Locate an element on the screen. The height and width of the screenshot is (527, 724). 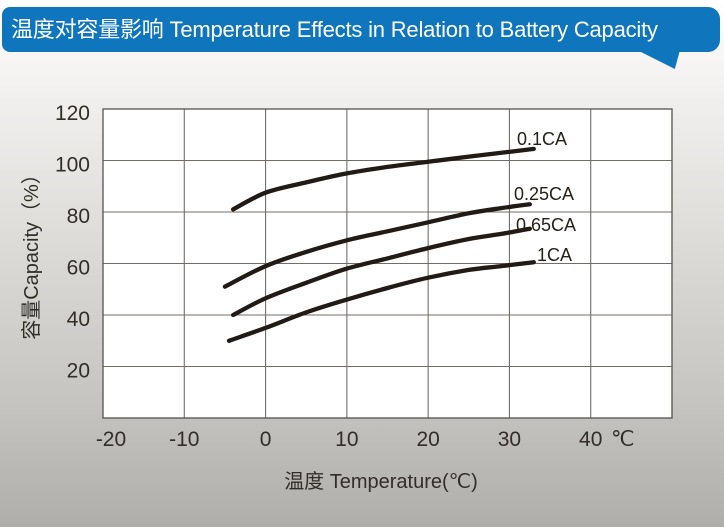
x-axis-unit-label: ℃ is located at coordinates (623, 439).